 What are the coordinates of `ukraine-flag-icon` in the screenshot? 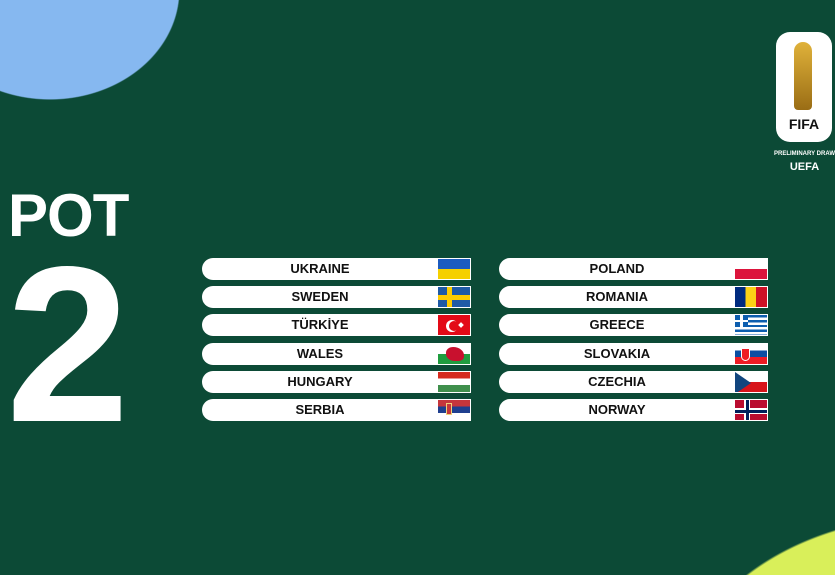 It's located at (454, 269).